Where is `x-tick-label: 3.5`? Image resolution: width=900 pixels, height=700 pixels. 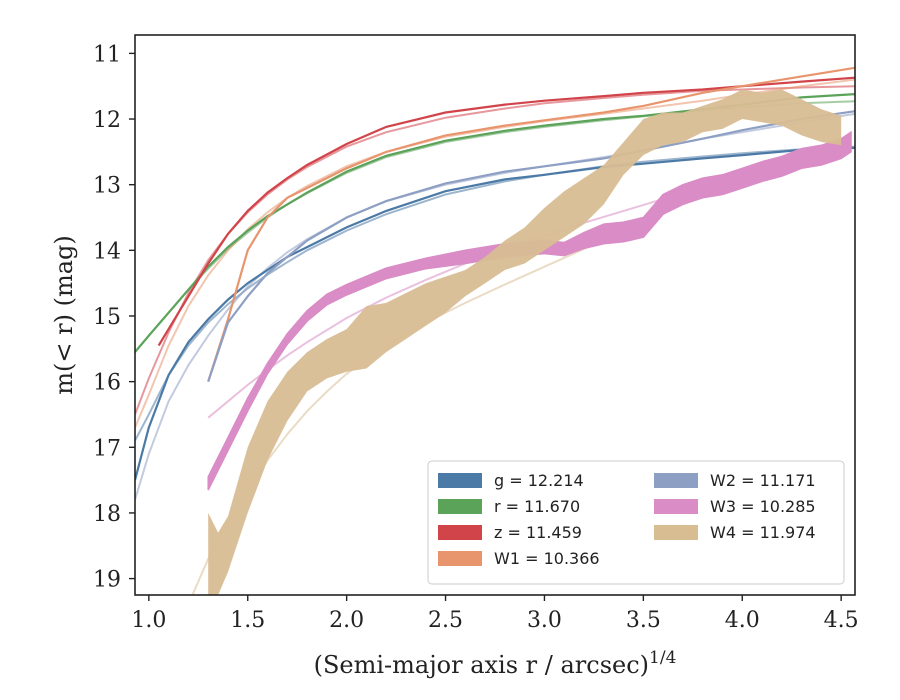
x-tick-label: 3.5 is located at coordinates (643, 620).